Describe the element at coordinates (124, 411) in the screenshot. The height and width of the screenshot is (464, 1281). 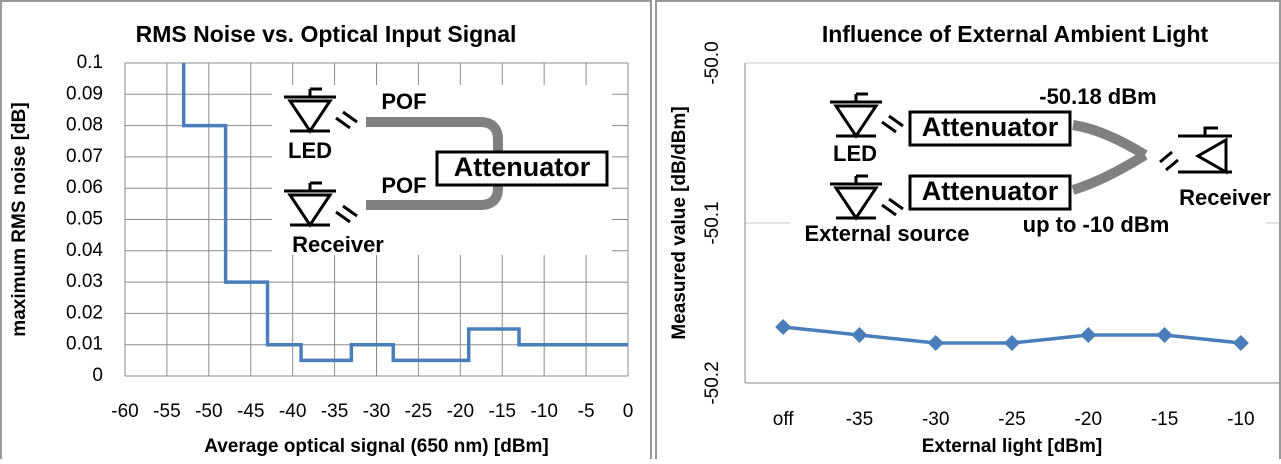
I see `x-tick-label: -60` at that location.